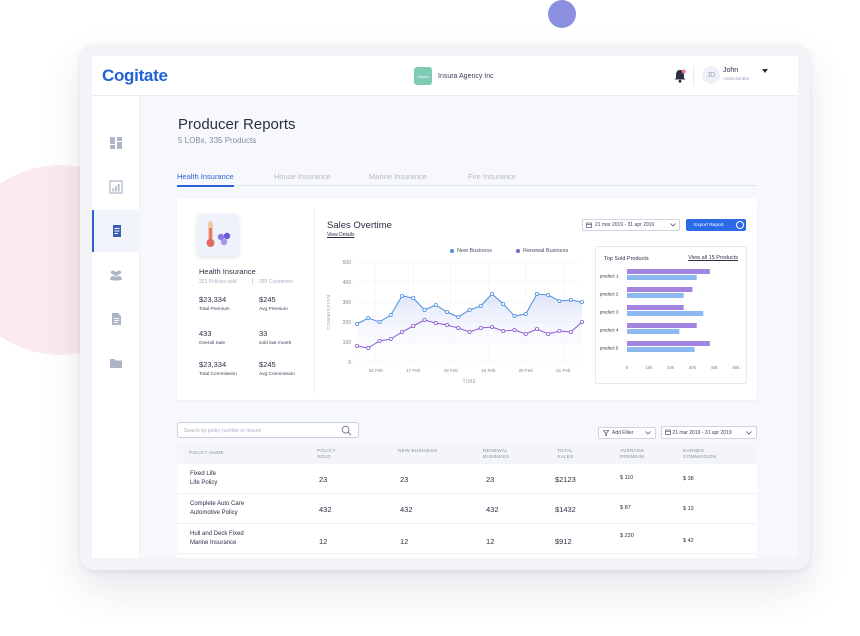  What do you see at coordinates (277, 374) in the screenshot?
I see `stat-label: Avg Commission` at bounding box center [277, 374].